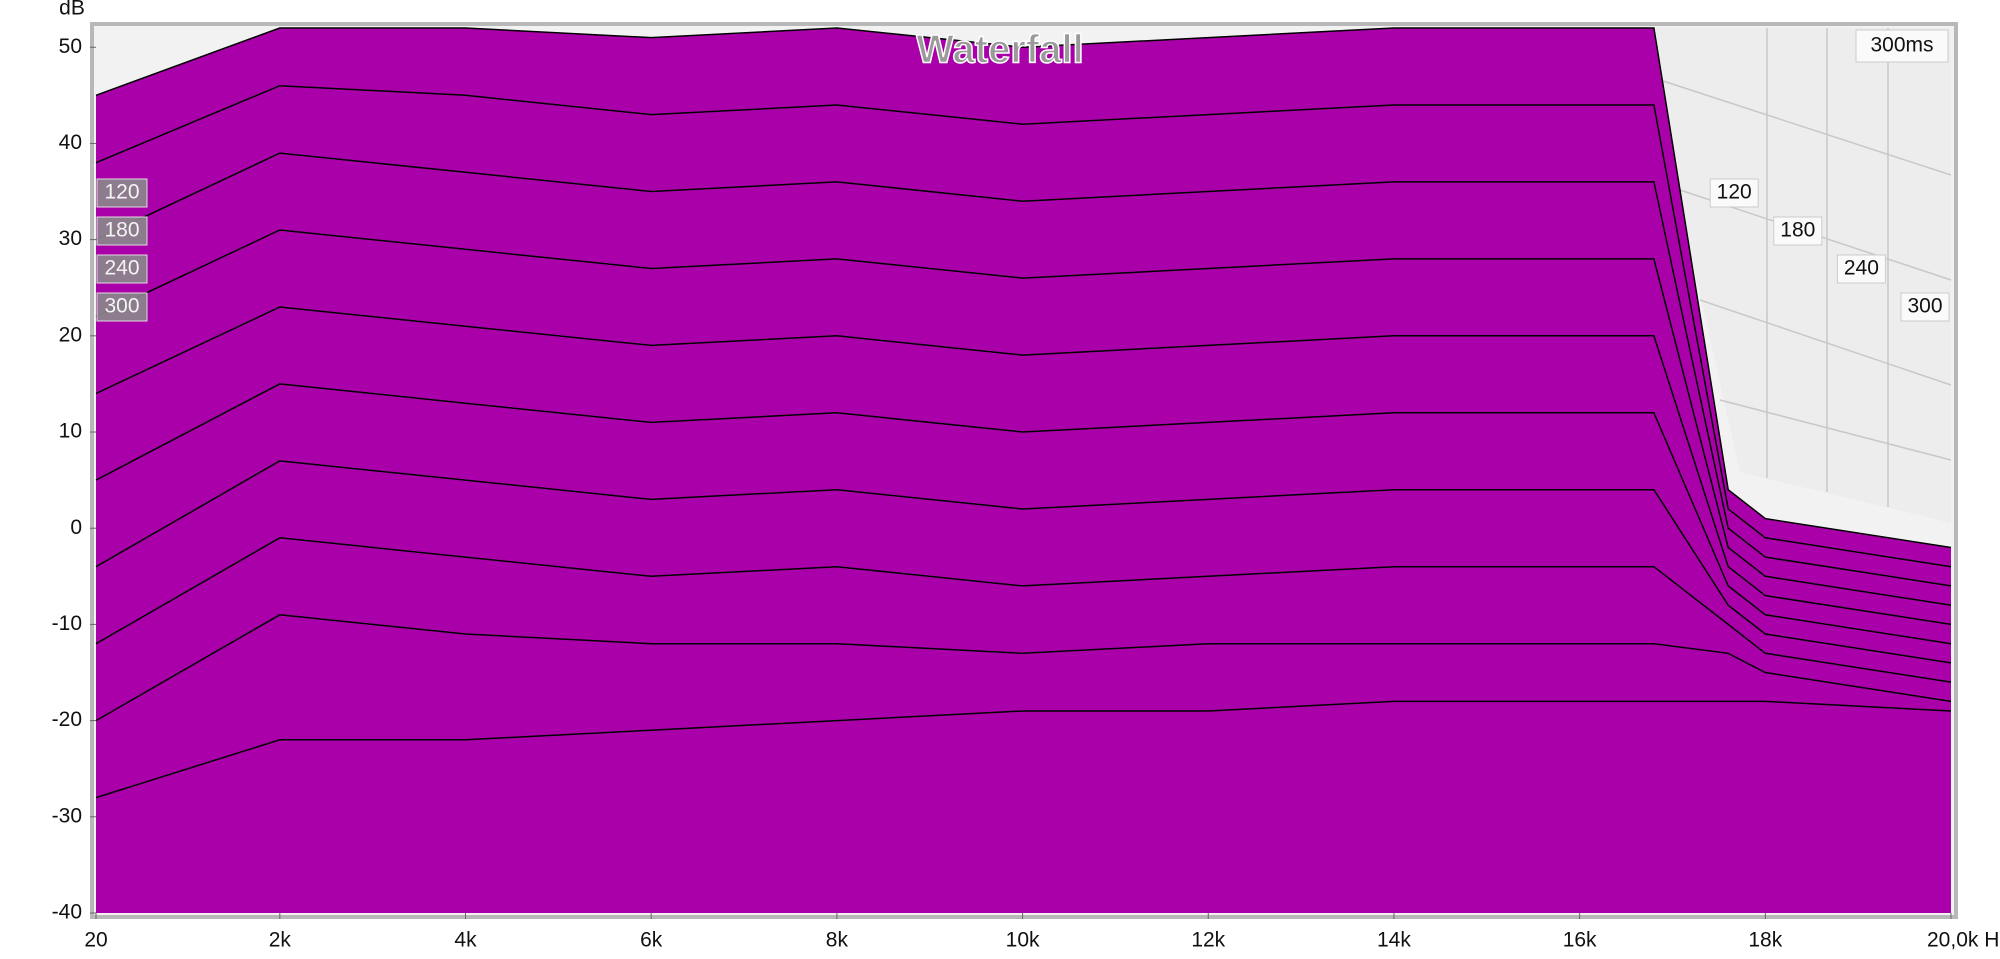 The image size is (2000, 959). Describe the element at coordinates (1765, 940) in the screenshot. I see `x-tick-label: 18k` at that location.